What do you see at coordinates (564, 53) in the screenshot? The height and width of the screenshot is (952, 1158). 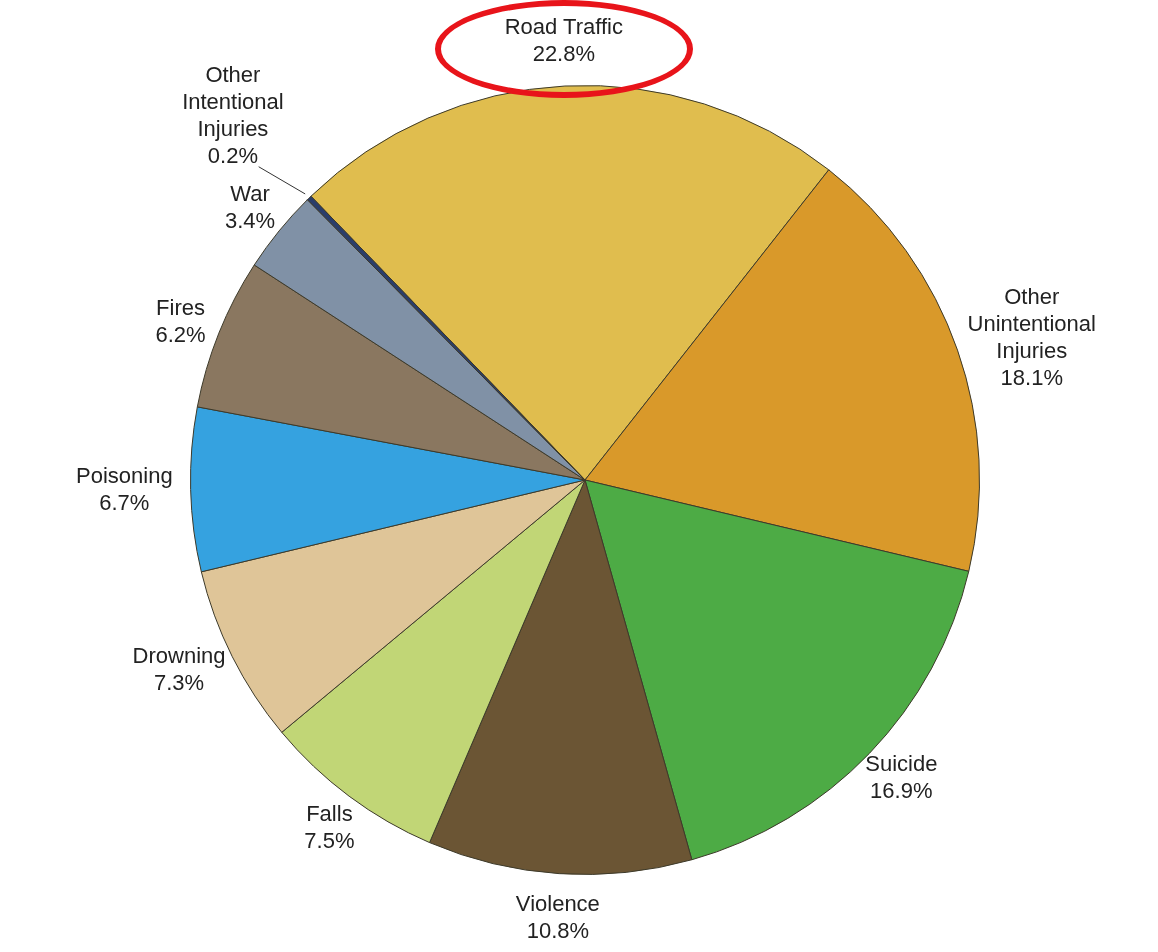 I see `data-label: 22.8%` at bounding box center [564, 53].